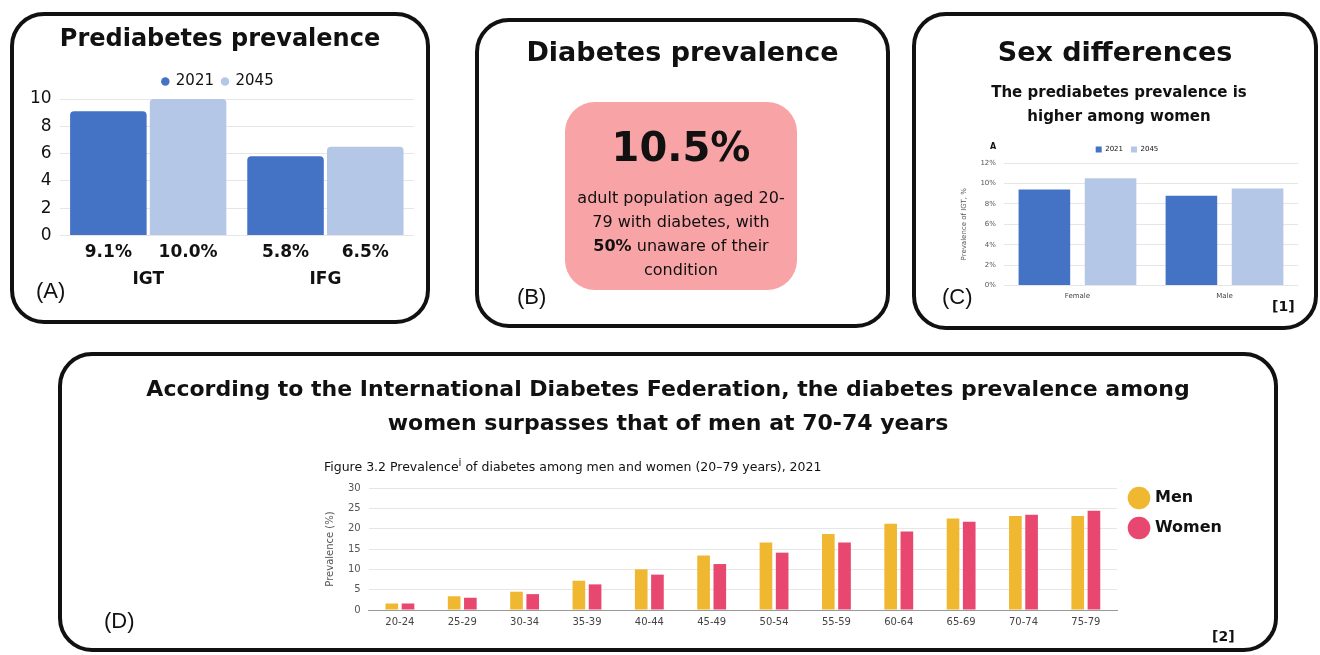 The image size is (1320, 655). Describe the element at coordinates (587, 621) in the screenshot. I see `x-tick-label: 35-39` at that location.